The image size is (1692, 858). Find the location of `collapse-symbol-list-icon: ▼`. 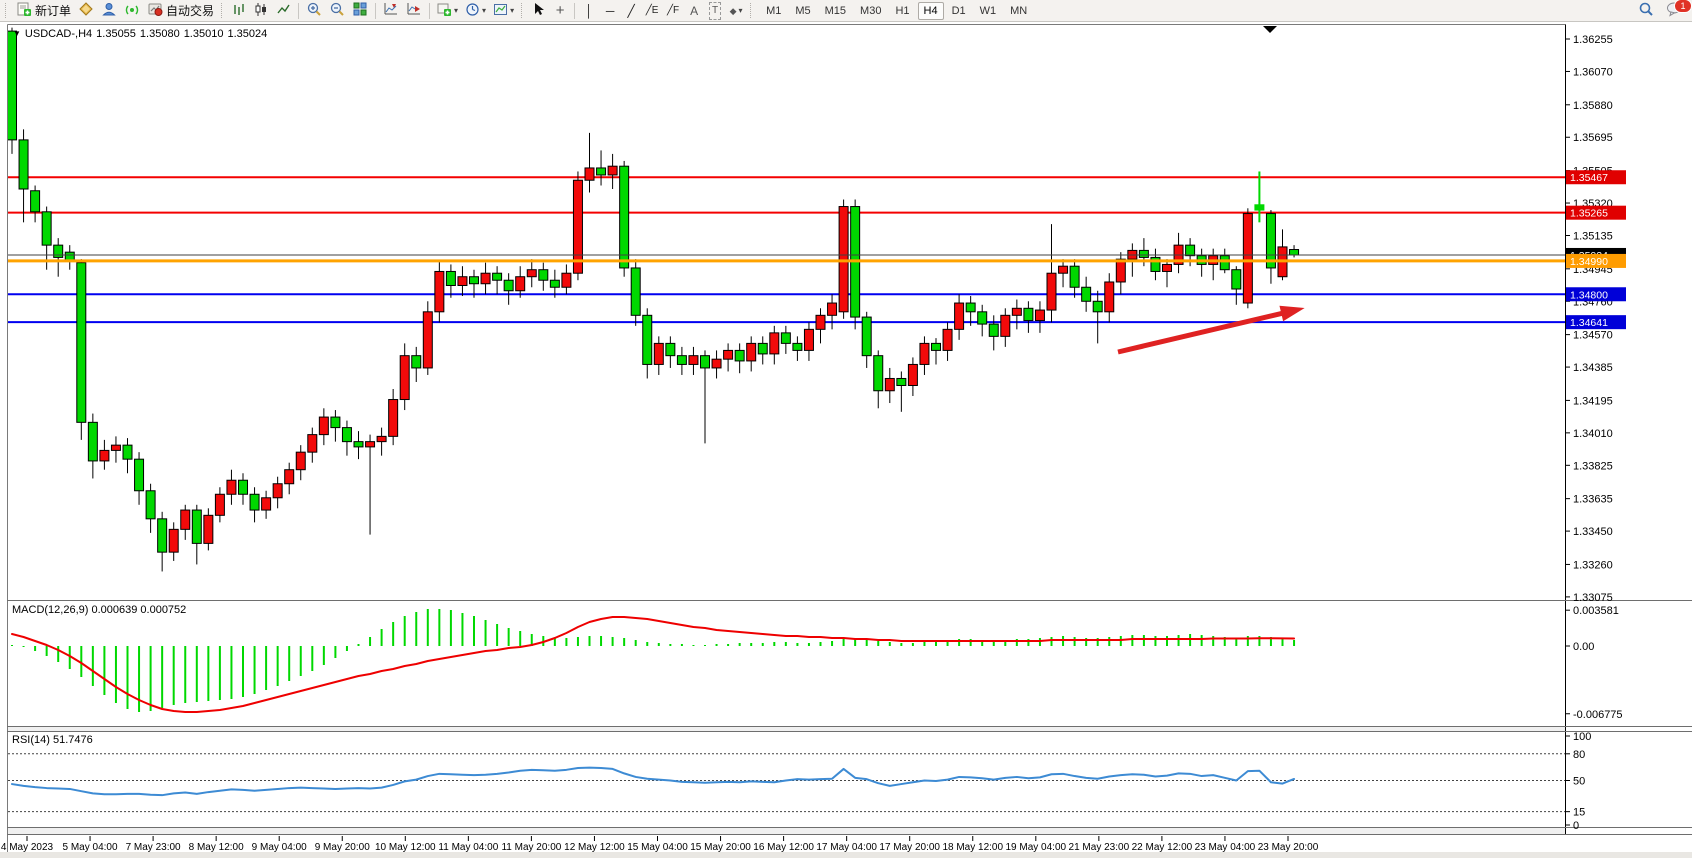

collapse-symbol-list-icon: ▼ is located at coordinates (17, 33).